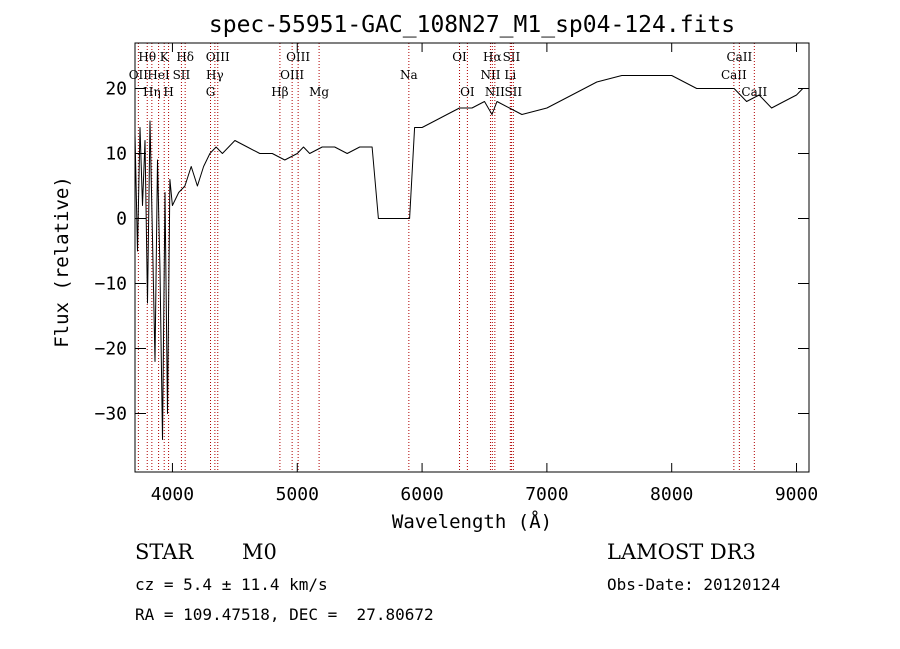  I want to click on line-marker-label: HeI, so click(158, 75).